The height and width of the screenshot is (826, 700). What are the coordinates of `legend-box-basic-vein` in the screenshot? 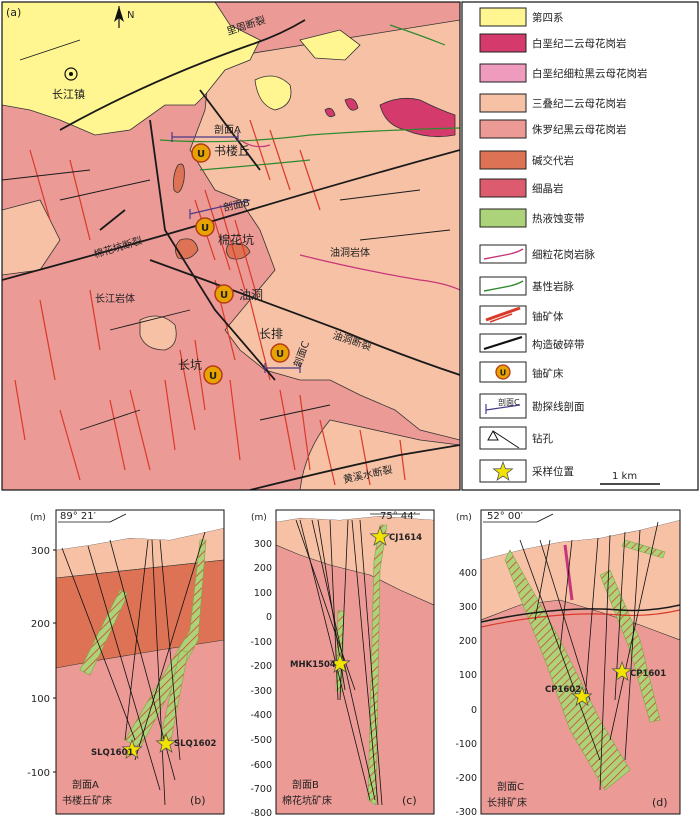 It's located at (503, 286).